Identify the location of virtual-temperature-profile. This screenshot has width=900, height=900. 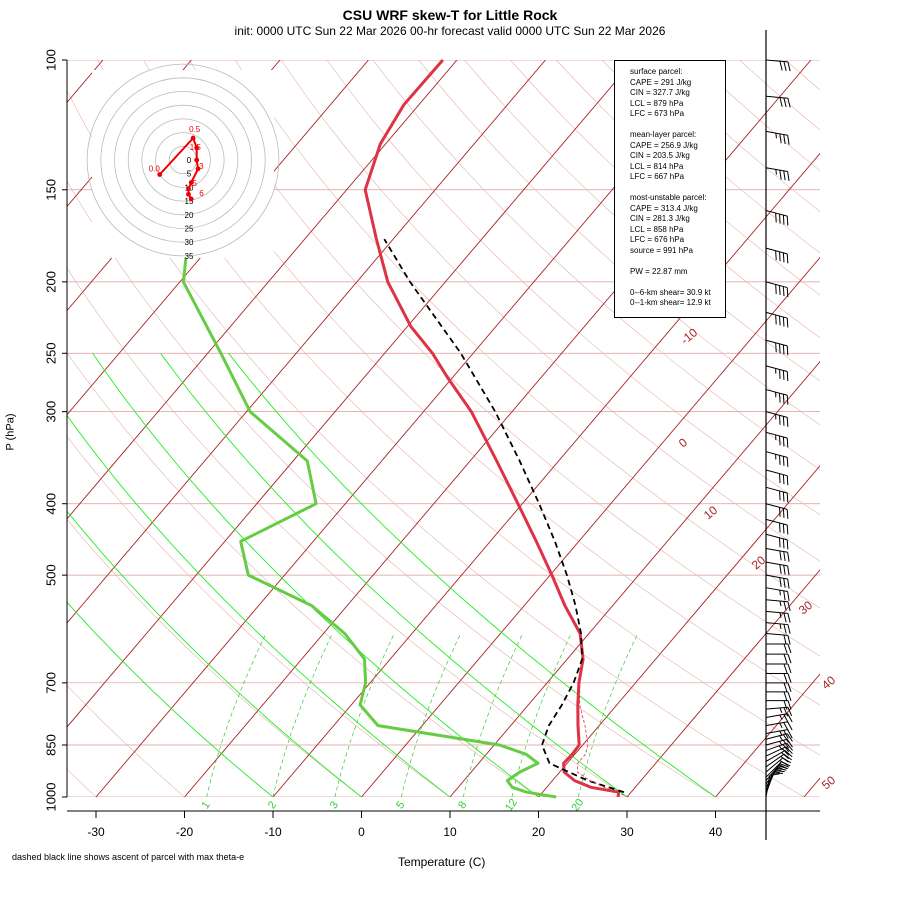
(602, 740).